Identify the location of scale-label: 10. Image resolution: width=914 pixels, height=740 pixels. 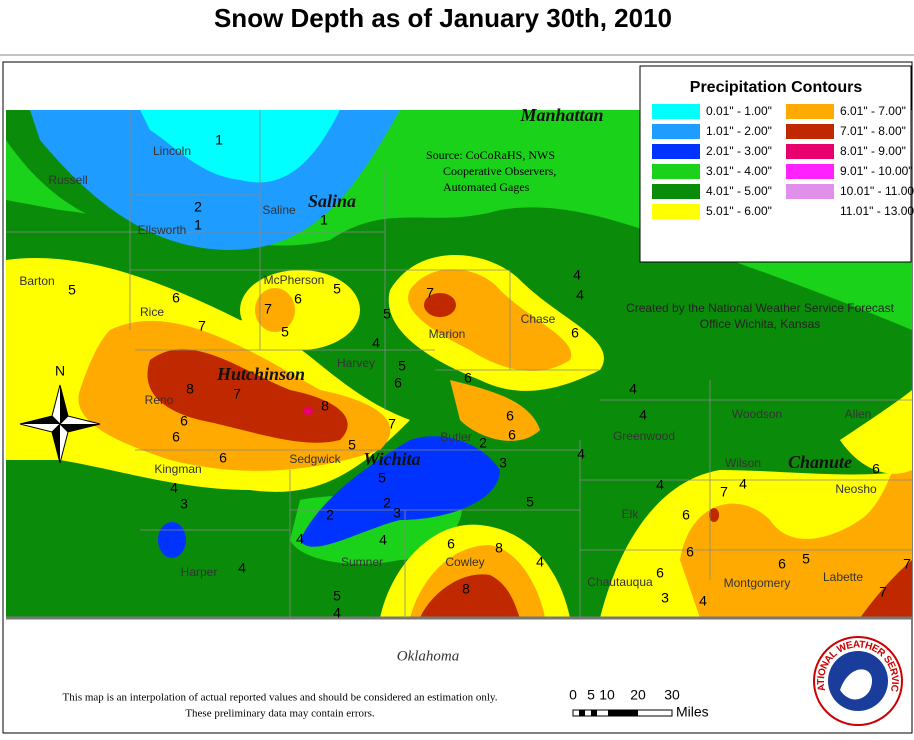
(607, 695).